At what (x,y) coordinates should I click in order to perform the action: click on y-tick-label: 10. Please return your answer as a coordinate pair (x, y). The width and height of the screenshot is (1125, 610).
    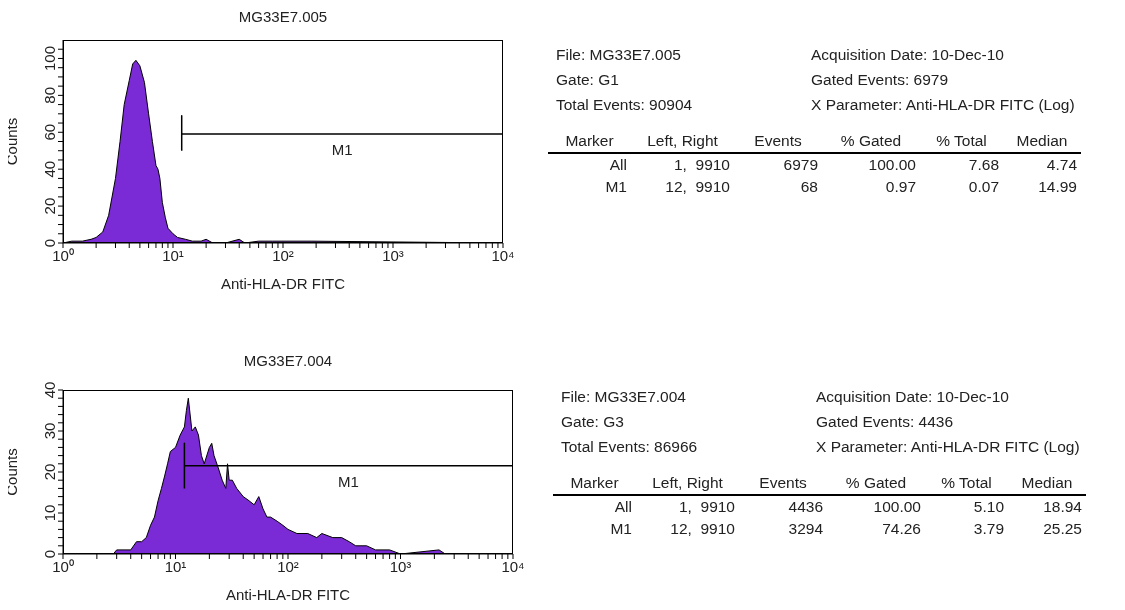
    Looking at the image, I should click on (50, 513).